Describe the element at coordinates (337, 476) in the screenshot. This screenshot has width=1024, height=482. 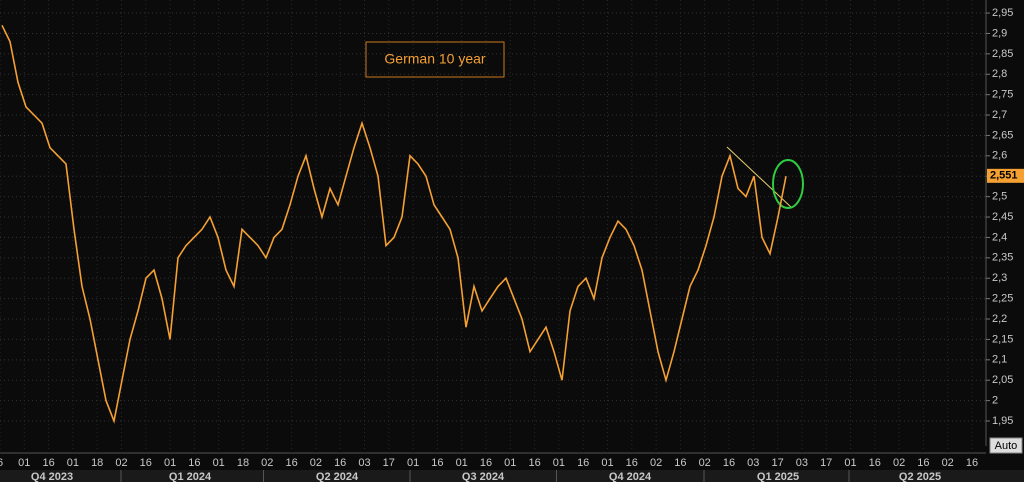
I see `quarter-label: Q2 2024` at that location.